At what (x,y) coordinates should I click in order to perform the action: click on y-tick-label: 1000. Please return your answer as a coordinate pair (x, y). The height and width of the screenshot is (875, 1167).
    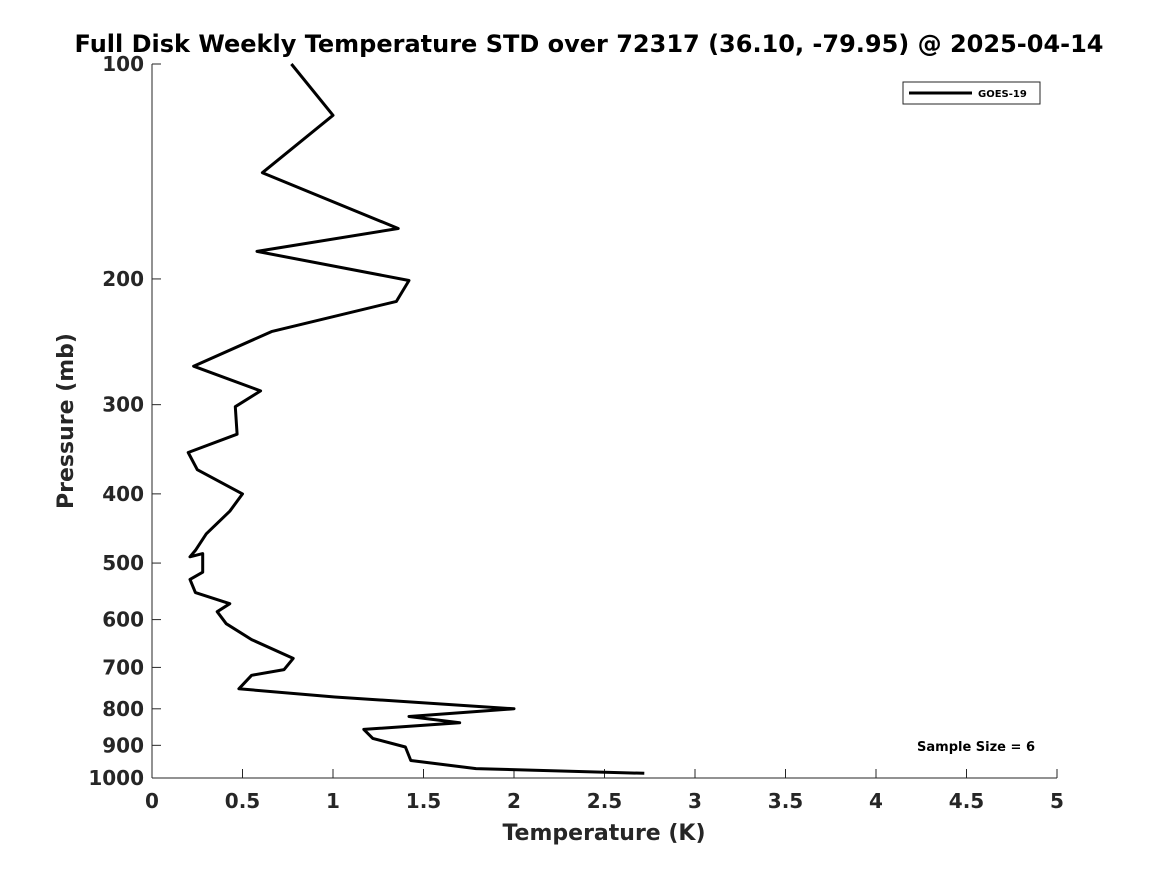
    Looking at the image, I should click on (116, 778).